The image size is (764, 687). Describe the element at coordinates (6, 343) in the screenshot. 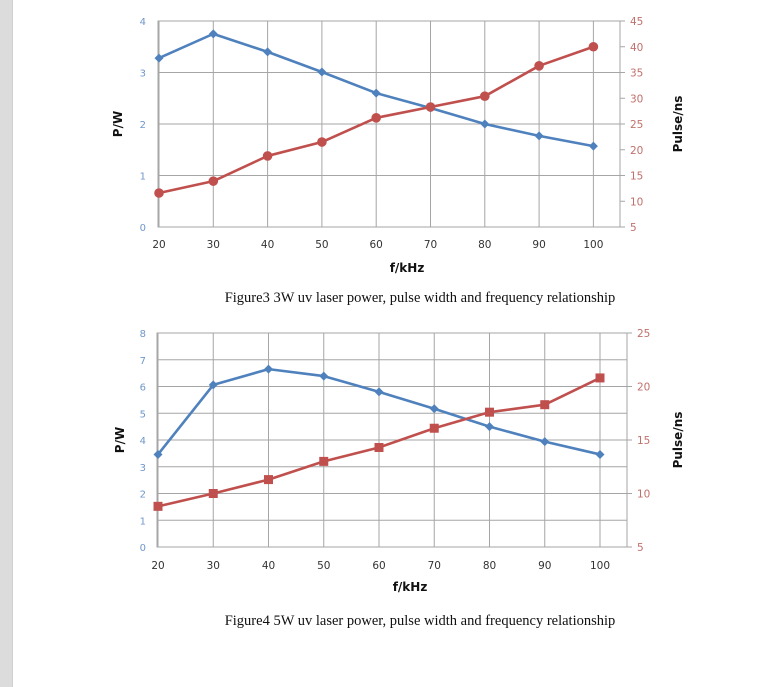

I see `page-margin-strip` at that location.